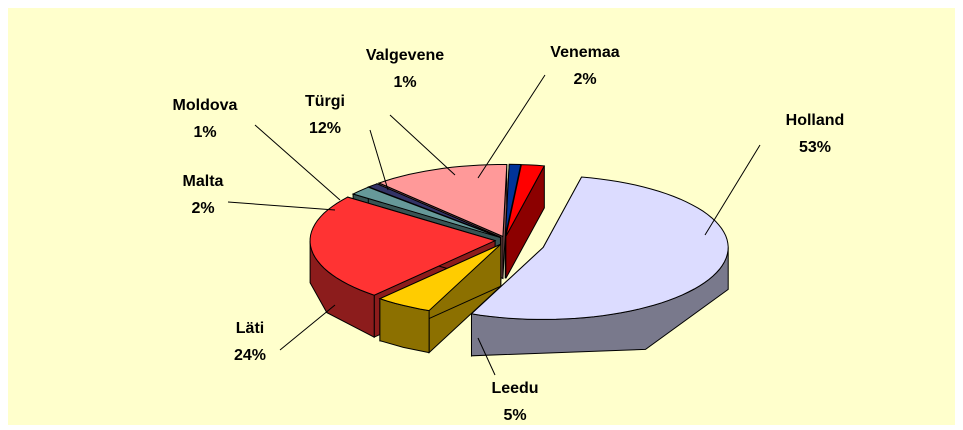 The height and width of the screenshot is (430, 963). What do you see at coordinates (405, 69) in the screenshot?
I see `data-label: Valgevene 1%` at bounding box center [405, 69].